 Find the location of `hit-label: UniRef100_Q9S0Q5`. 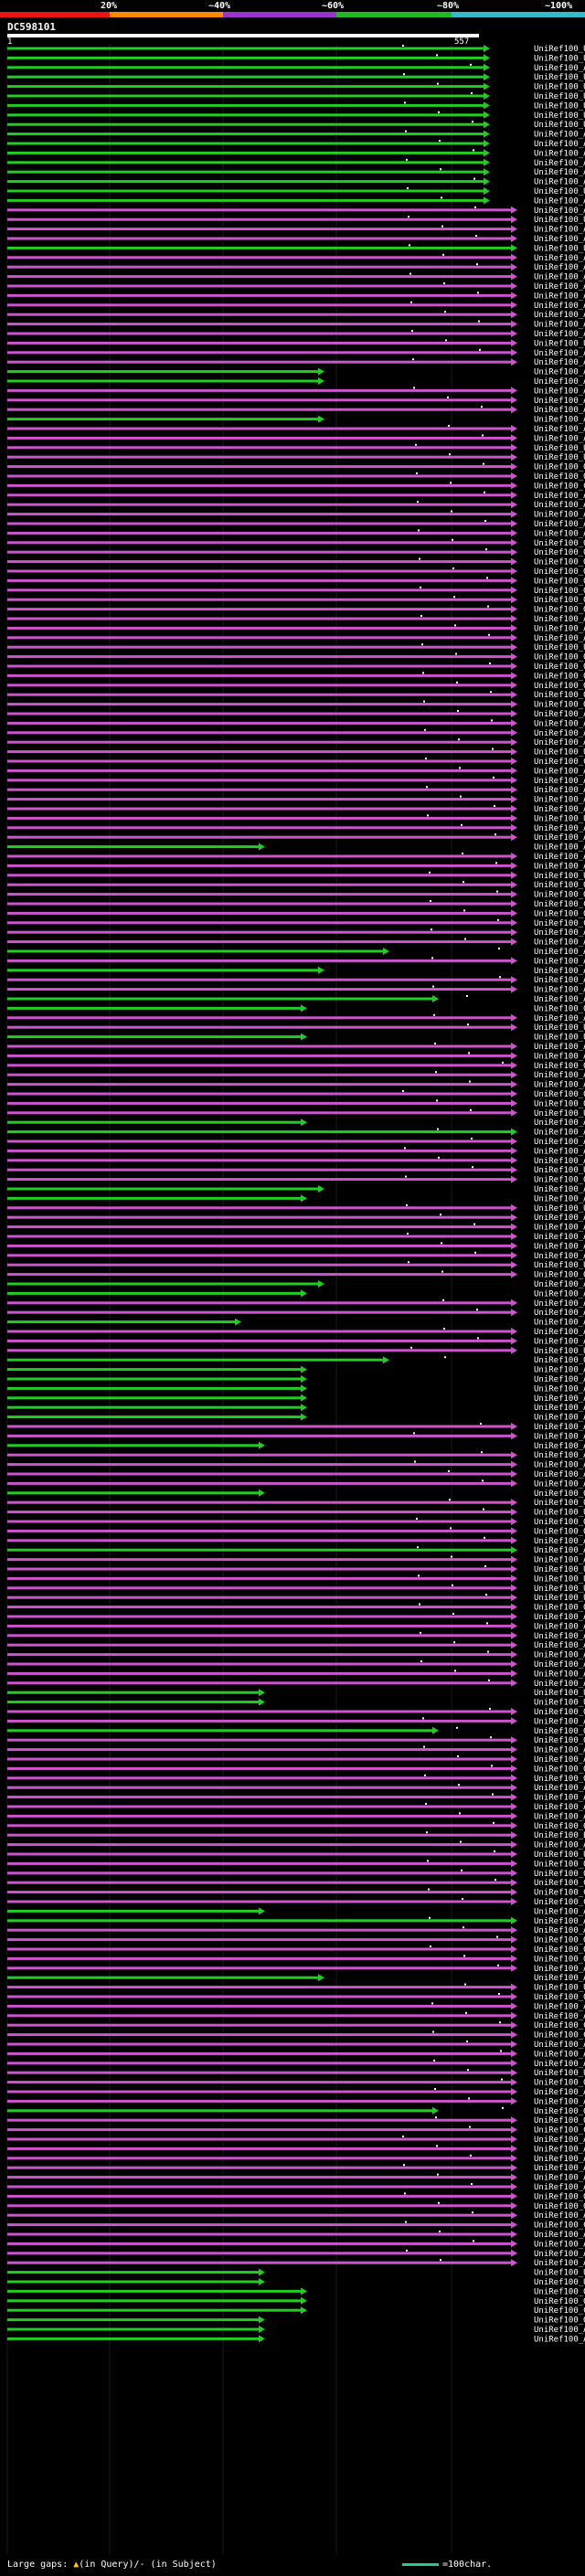

hit-label: UniRef100_Q9S0Q5 is located at coordinates (560, 572).